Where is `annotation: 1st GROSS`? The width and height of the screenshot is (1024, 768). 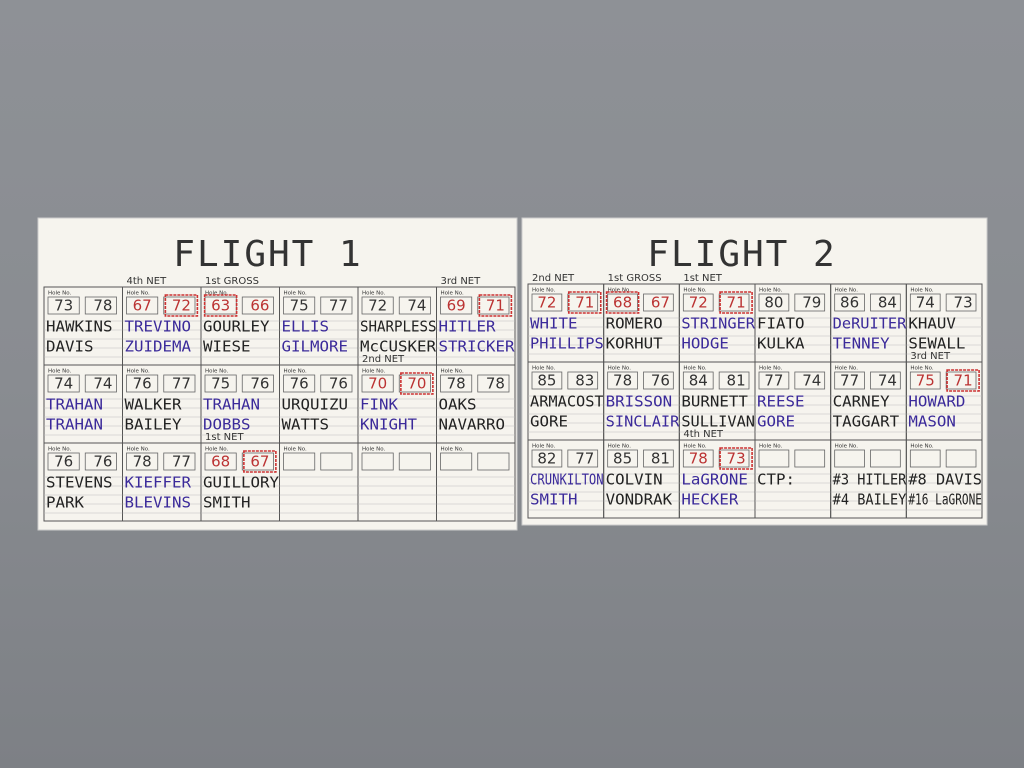
annotation: 1st GROSS is located at coordinates (232, 281).